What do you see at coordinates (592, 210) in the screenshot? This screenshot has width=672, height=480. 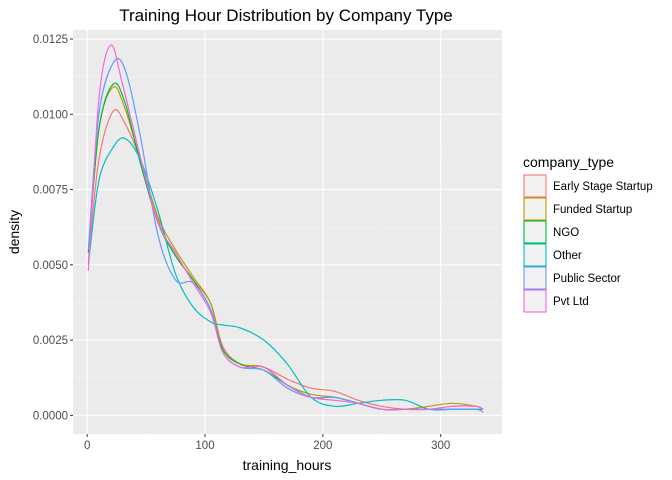 I see `legend-label-funded-startup: Funded Startup` at bounding box center [592, 210].